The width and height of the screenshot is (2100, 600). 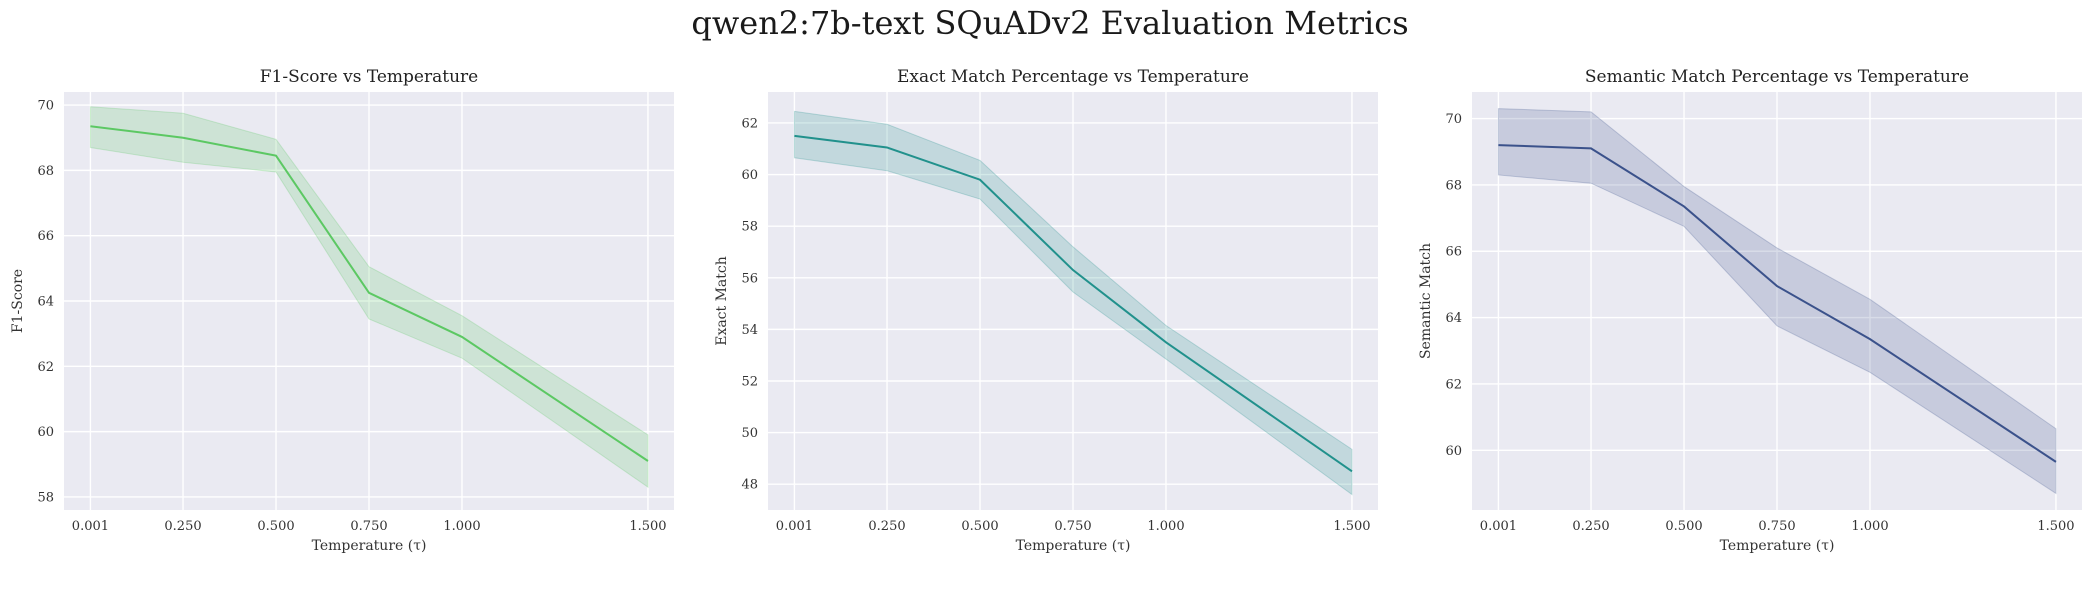 I want to click on chart-title: F1-Score vs Temperature, so click(x=369, y=77).